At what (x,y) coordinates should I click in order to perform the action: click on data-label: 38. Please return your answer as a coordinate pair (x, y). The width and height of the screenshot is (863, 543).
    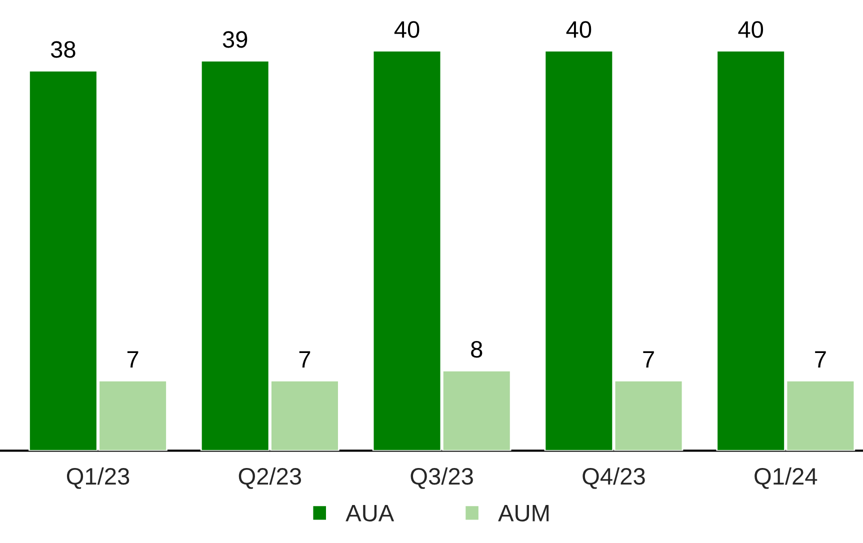
    Looking at the image, I should click on (63, 49).